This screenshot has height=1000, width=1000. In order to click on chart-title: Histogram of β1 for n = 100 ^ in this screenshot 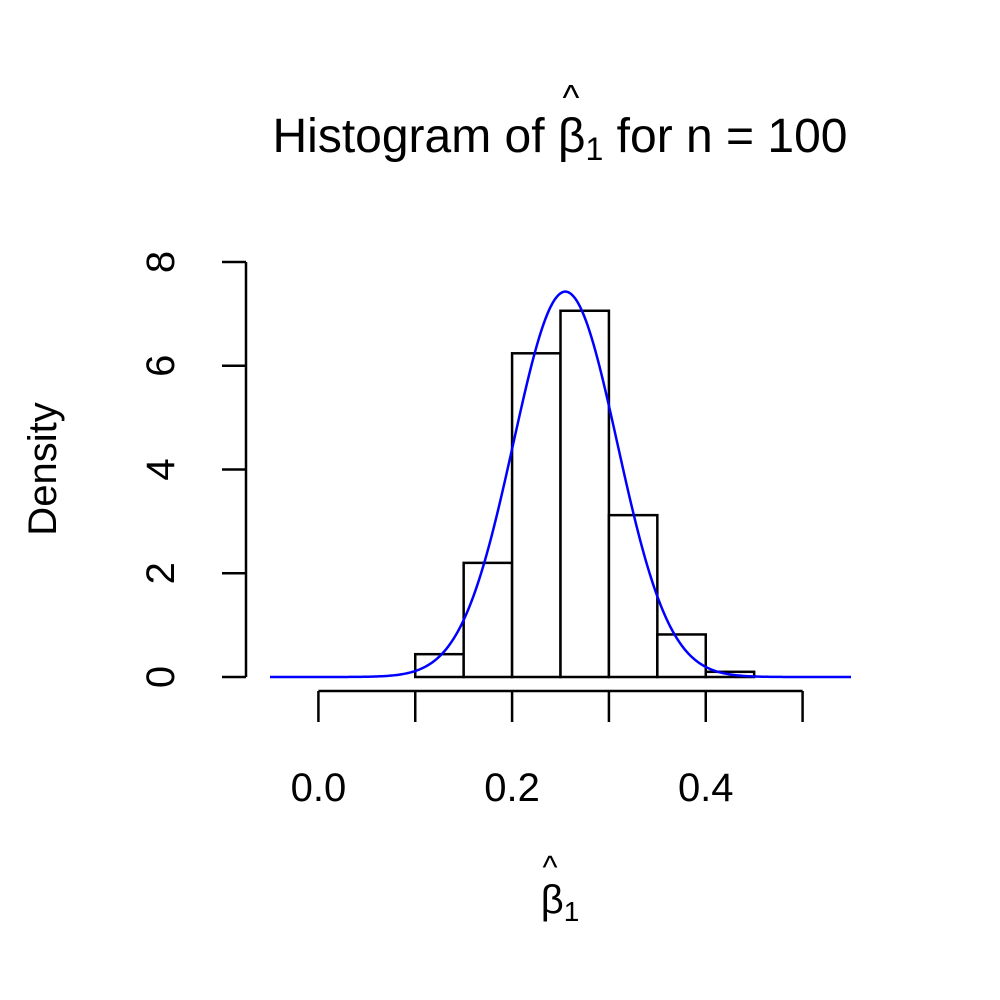, I will do `click(560, 122)`.